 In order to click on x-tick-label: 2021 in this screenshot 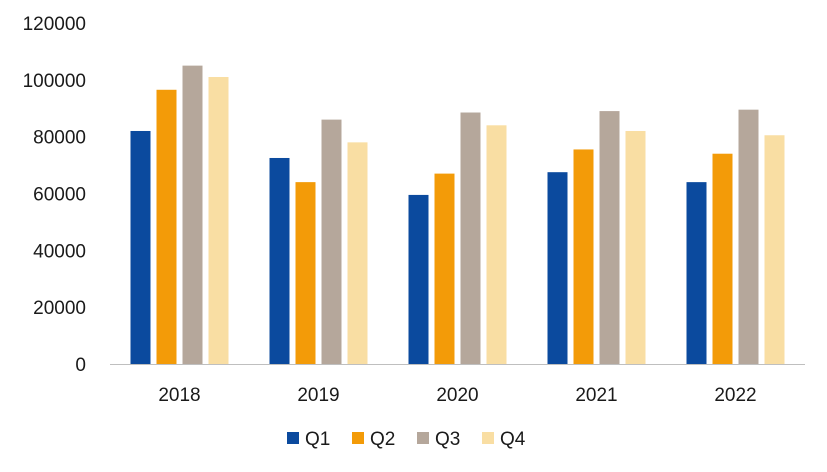, I will do `click(596, 395)`.